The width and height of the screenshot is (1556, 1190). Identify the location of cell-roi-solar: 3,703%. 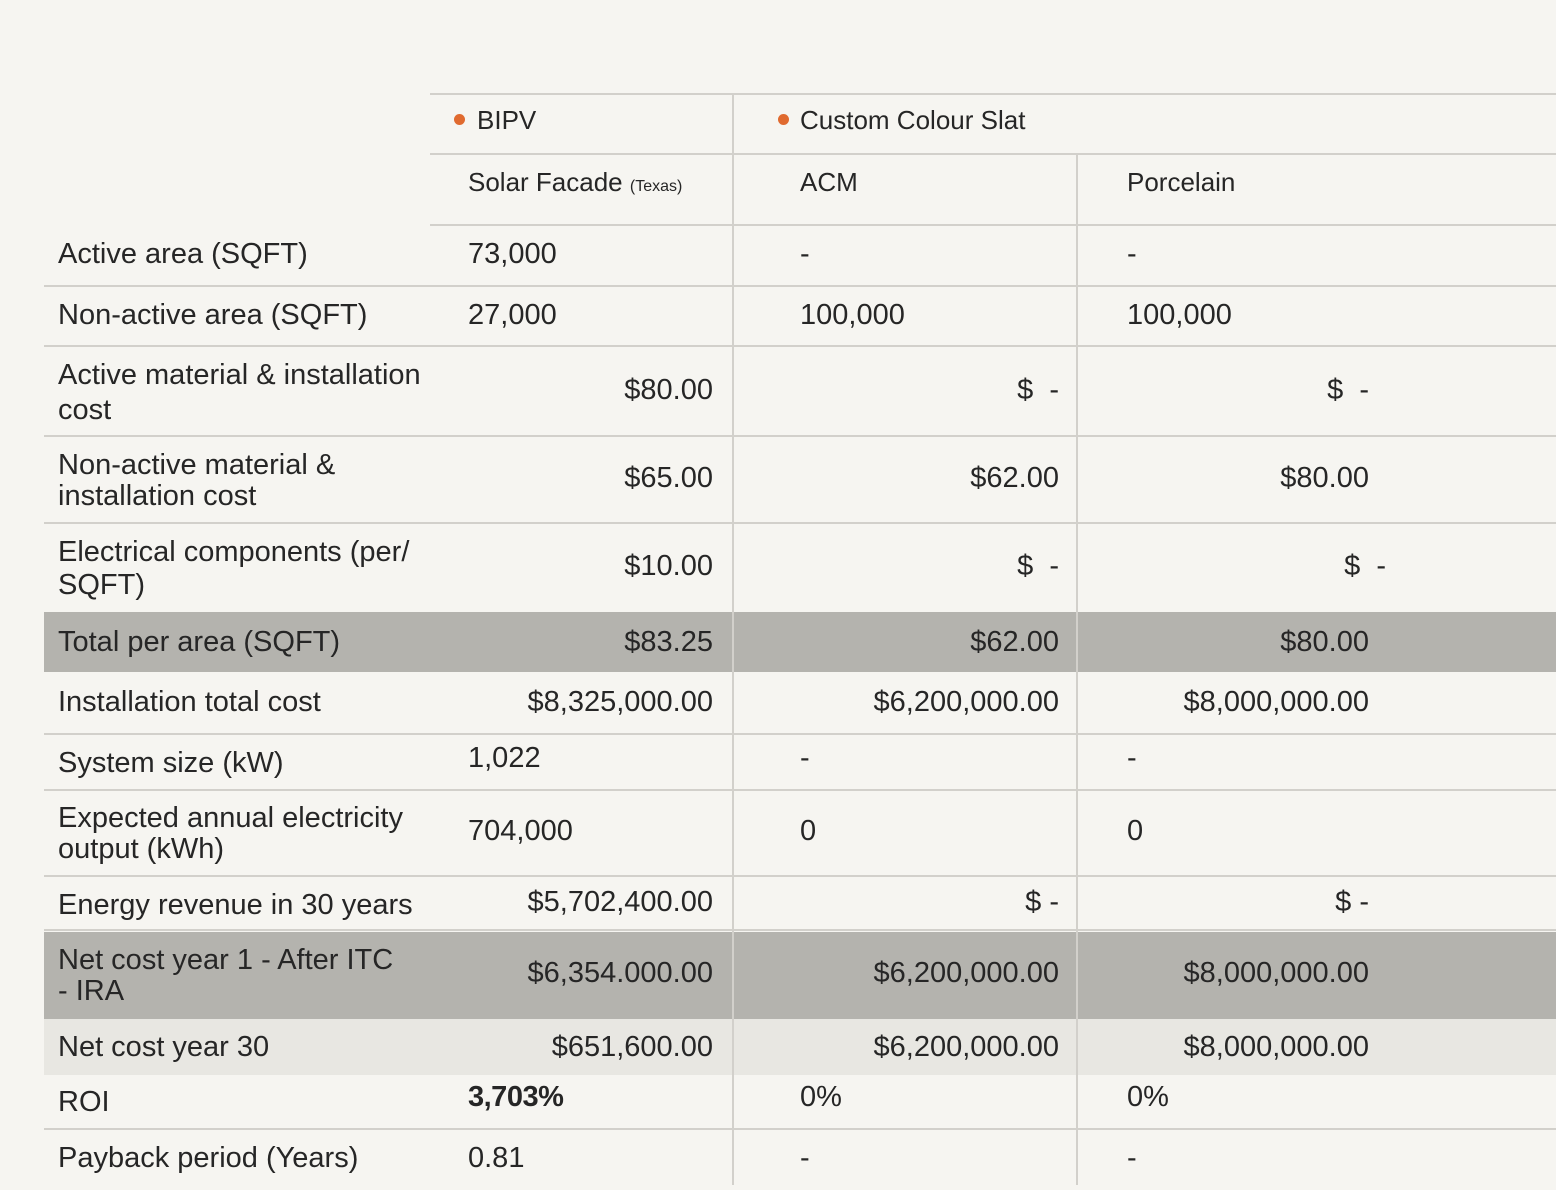
(516, 1097).